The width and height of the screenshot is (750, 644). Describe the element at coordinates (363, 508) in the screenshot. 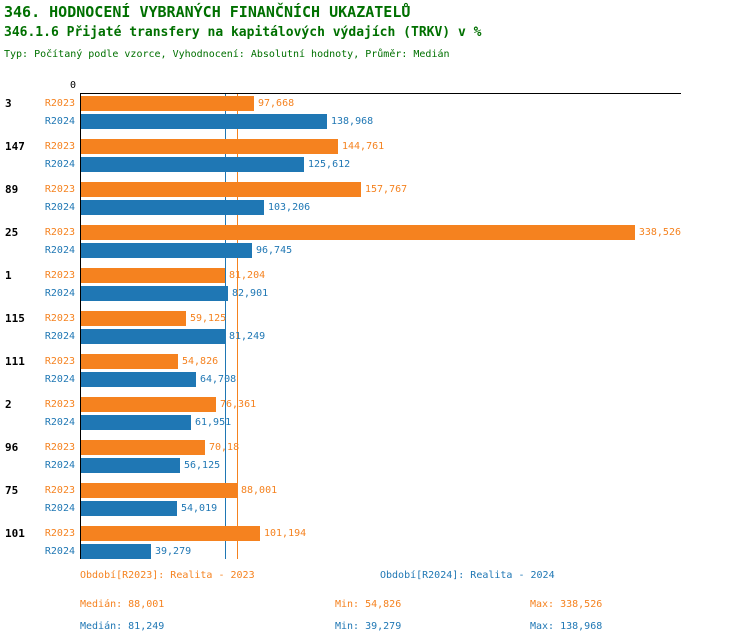

I see `bar-row-r2024: R2024 54,019` at that location.